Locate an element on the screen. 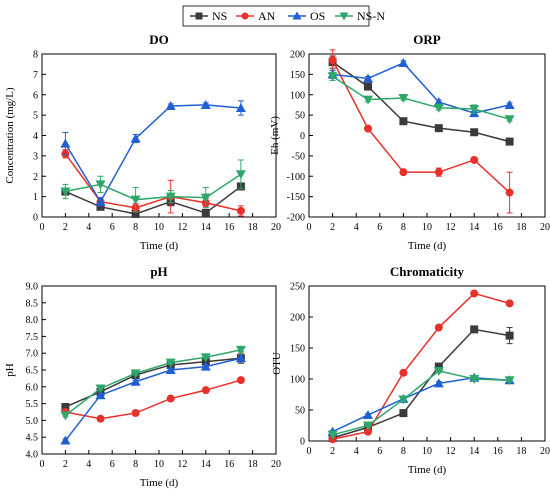 Image resolution: width=550 pixels, height=498 pixels. x-tick-label: 10 is located at coordinates (427, 451).